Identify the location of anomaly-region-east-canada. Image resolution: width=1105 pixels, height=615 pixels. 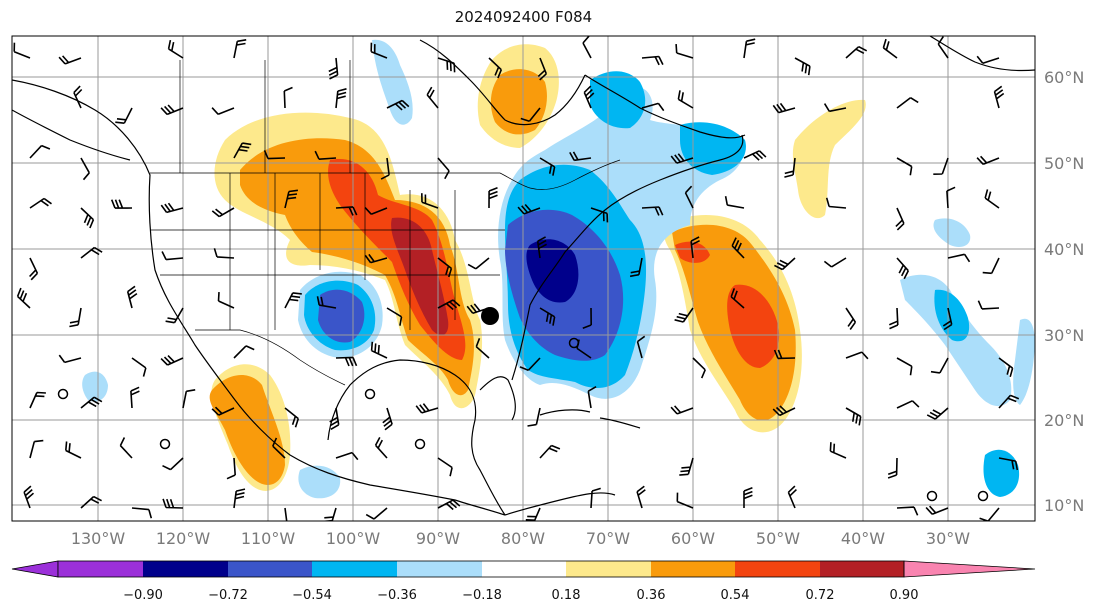
(713, 148).